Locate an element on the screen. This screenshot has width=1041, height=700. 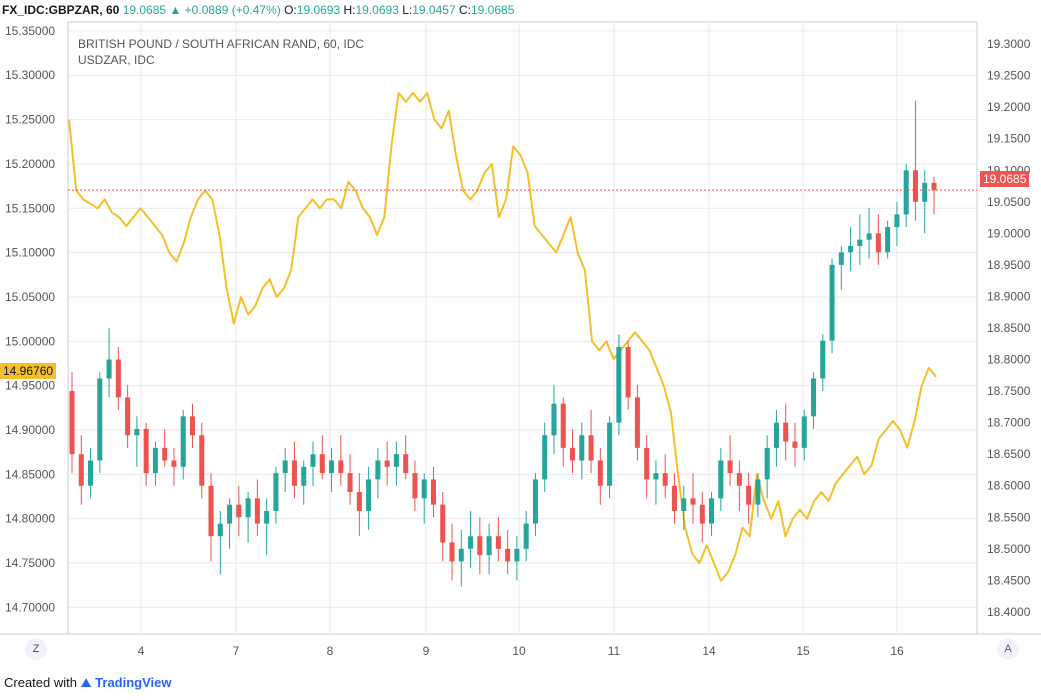
right-axis-tick-label: 18.4500 is located at coordinates (1009, 580).